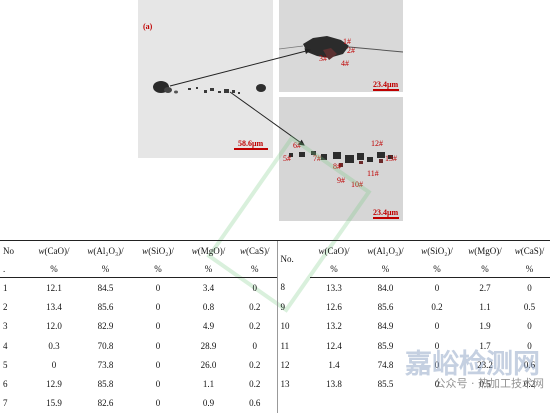 The image size is (550, 413). Describe the element at coordinates (293, 345) in the screenshot. I see `row-number-right: 11` at that location.